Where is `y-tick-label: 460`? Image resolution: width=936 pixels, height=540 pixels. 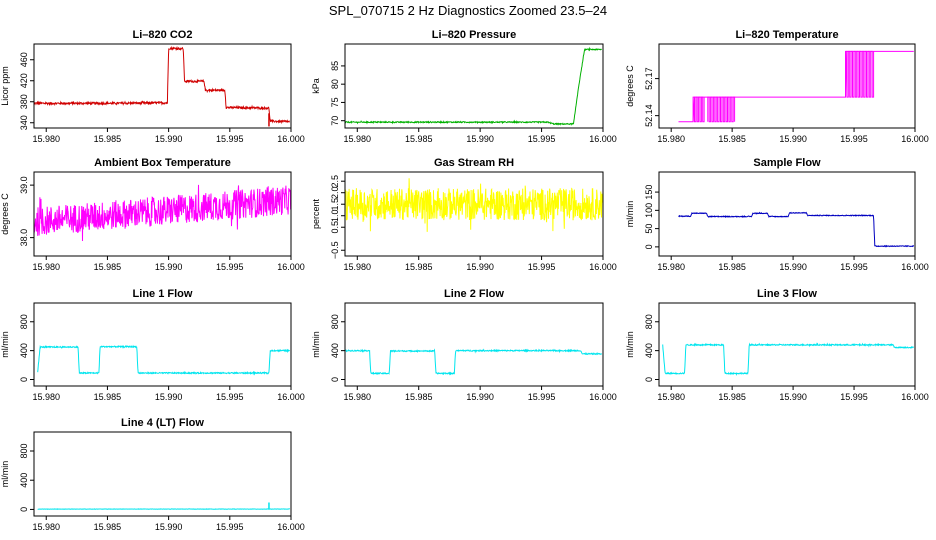 y-tick-label: 460 is located at coordinates (24, 59).